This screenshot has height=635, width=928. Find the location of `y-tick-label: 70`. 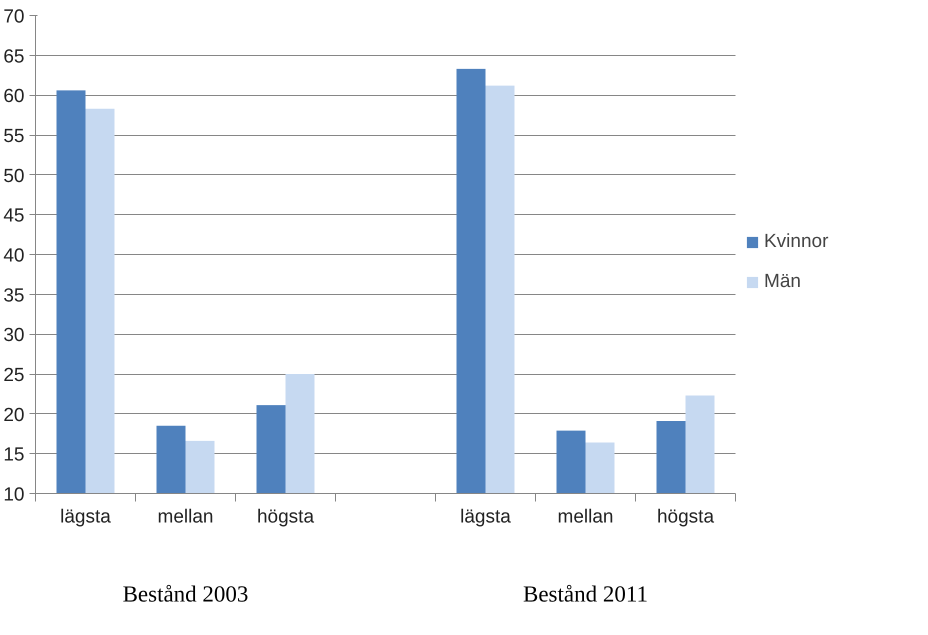

y-tick-label: 70 is located at coordinates (14, 17).